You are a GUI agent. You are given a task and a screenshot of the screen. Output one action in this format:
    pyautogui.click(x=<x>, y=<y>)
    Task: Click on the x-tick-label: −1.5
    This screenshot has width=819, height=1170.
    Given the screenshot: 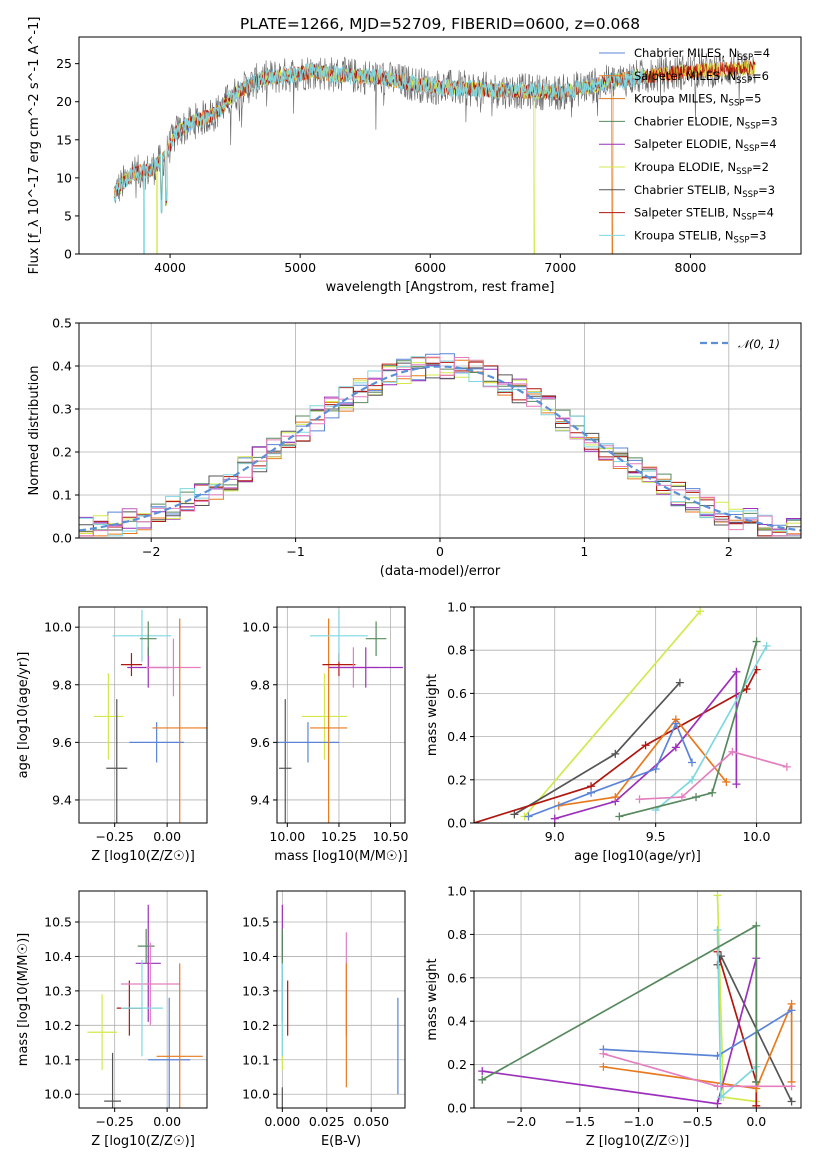 What is the action you would take?
    pyautogui.click(x=580, y=1121)
    